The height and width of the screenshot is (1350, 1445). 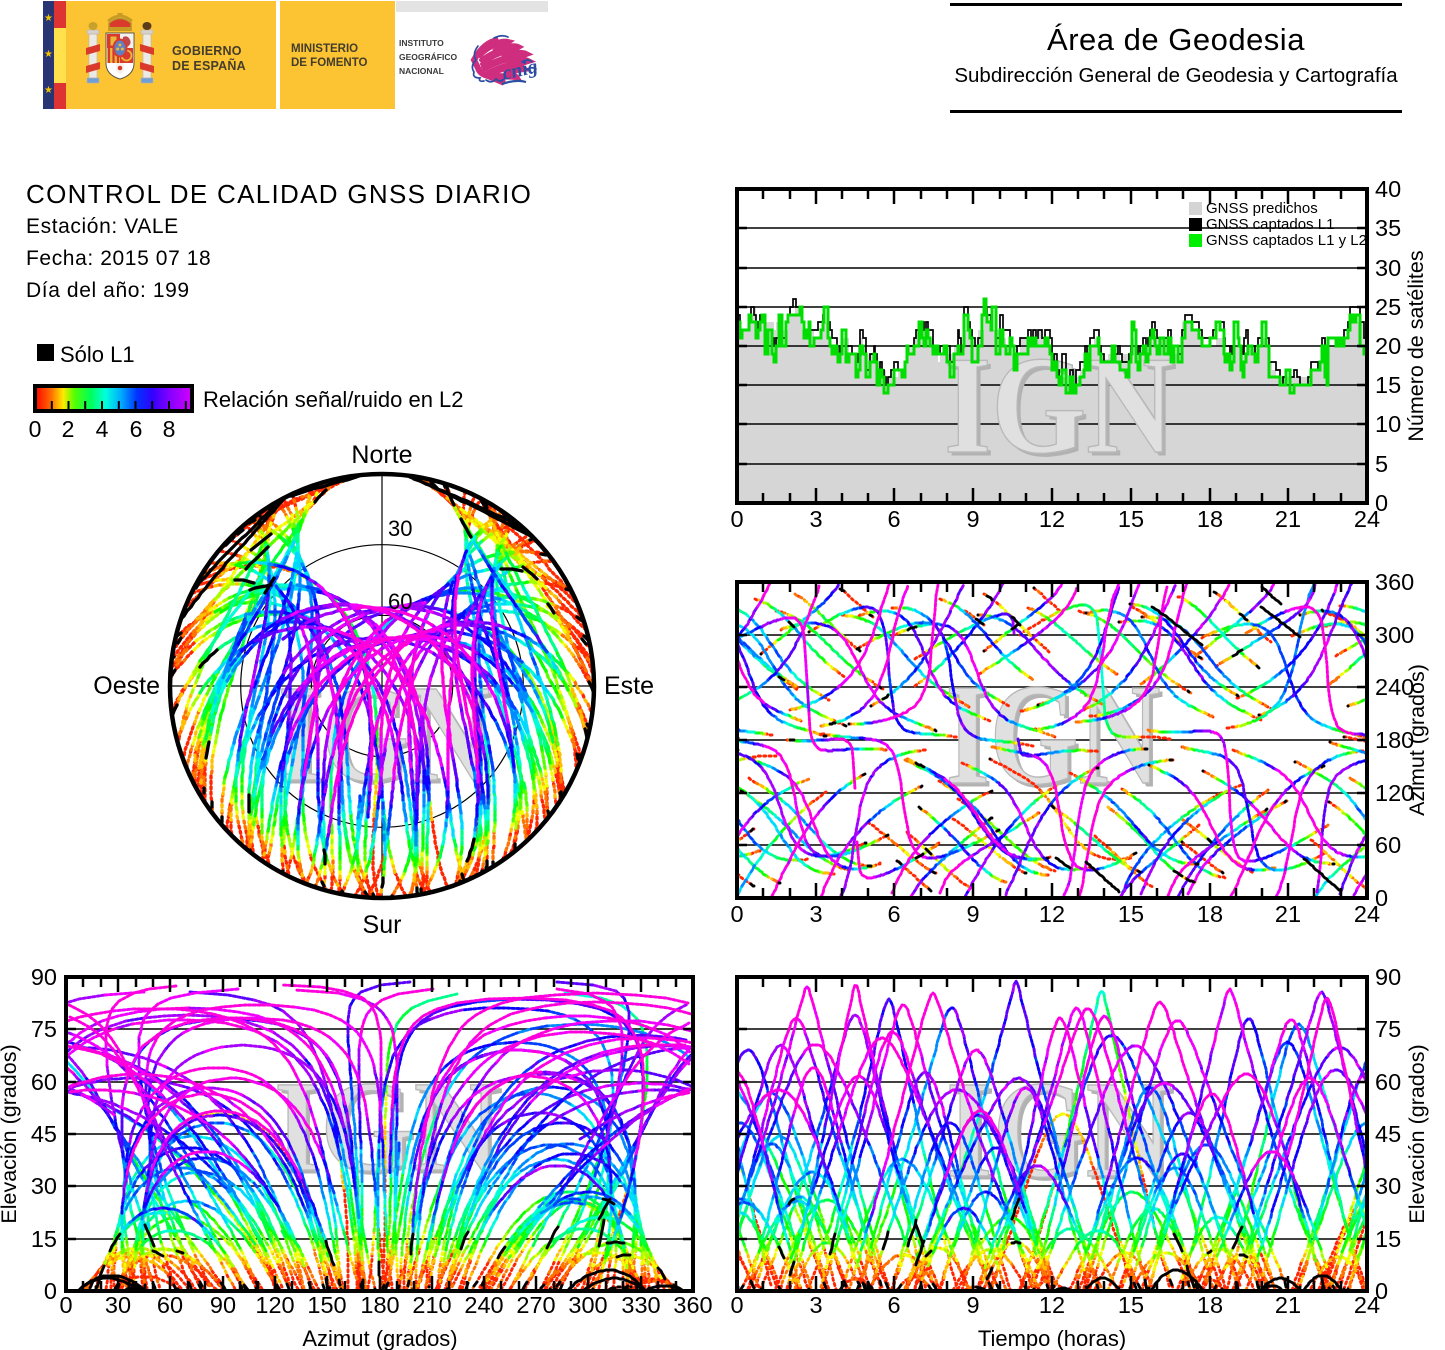 What do you see at coordinates (326, 1305) in the screenshot?
I see `svg-text: 150` at bounding box center [326, 1305].